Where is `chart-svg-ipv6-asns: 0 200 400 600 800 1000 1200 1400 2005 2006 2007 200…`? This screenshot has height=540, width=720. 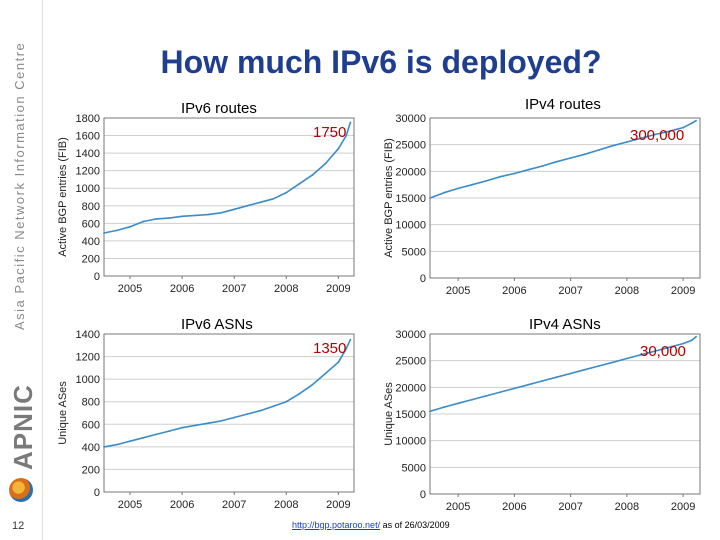 chart-svg-ipv6-asns: 0 200 400 600 800 1000 1200 1400 2005 2006 2007 200… is located at coordinates (206, 420).